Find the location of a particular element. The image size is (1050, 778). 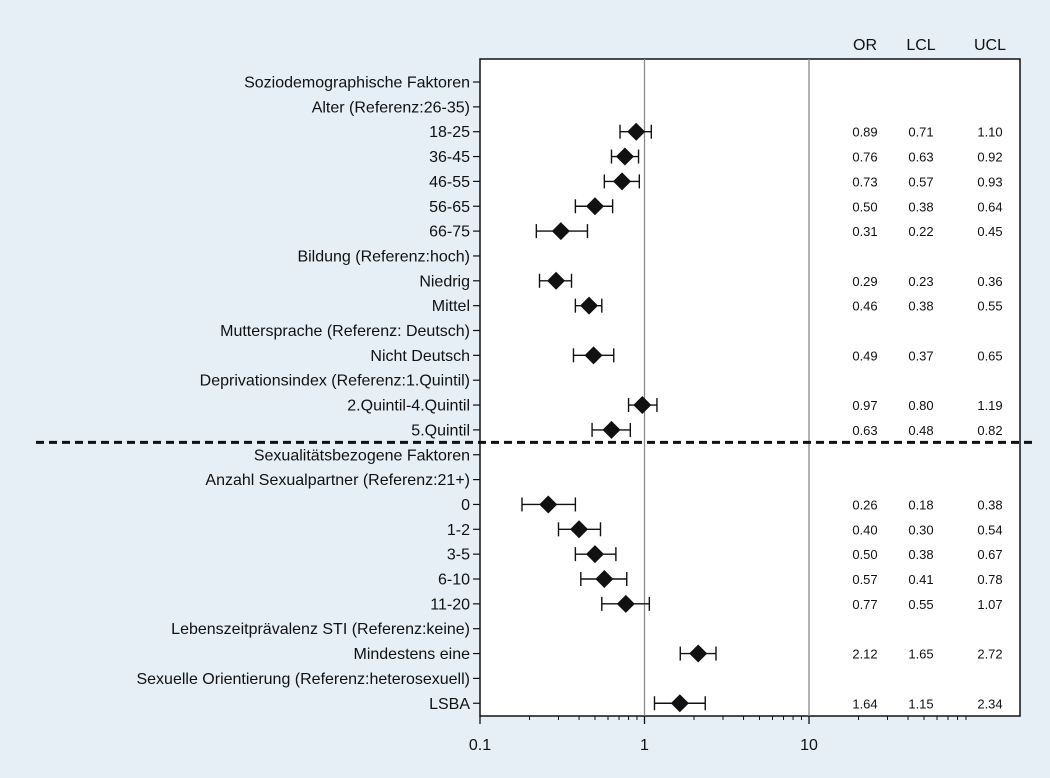

ucl-value: 1.19 is located at coordinates (989, 405).